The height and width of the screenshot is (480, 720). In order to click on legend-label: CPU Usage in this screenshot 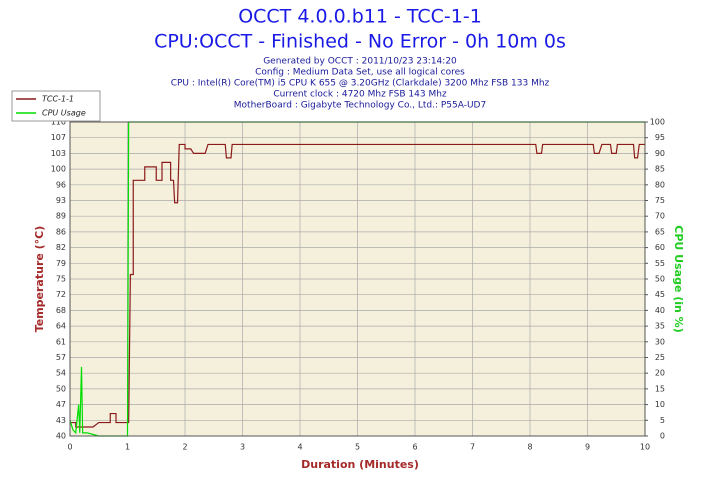, I will do `click(64, 113)`.